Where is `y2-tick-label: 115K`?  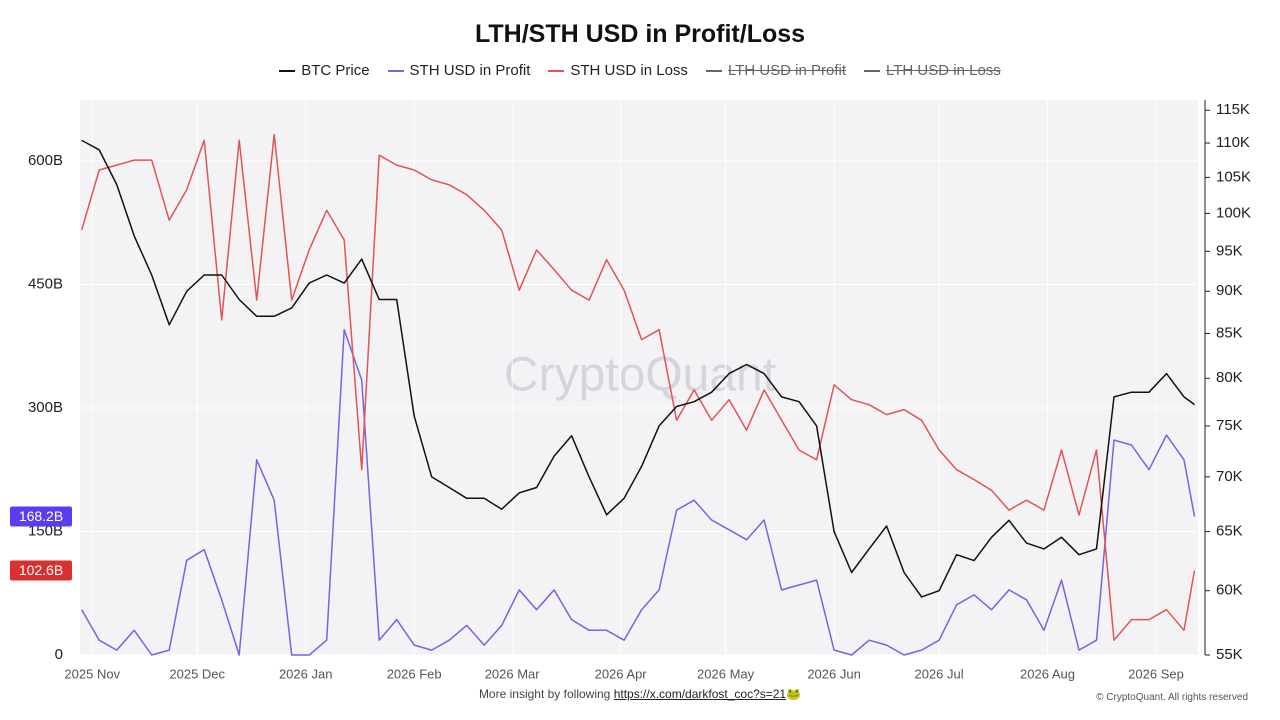
y2-tick-label: 115K is located at coordinates (1233, 109).